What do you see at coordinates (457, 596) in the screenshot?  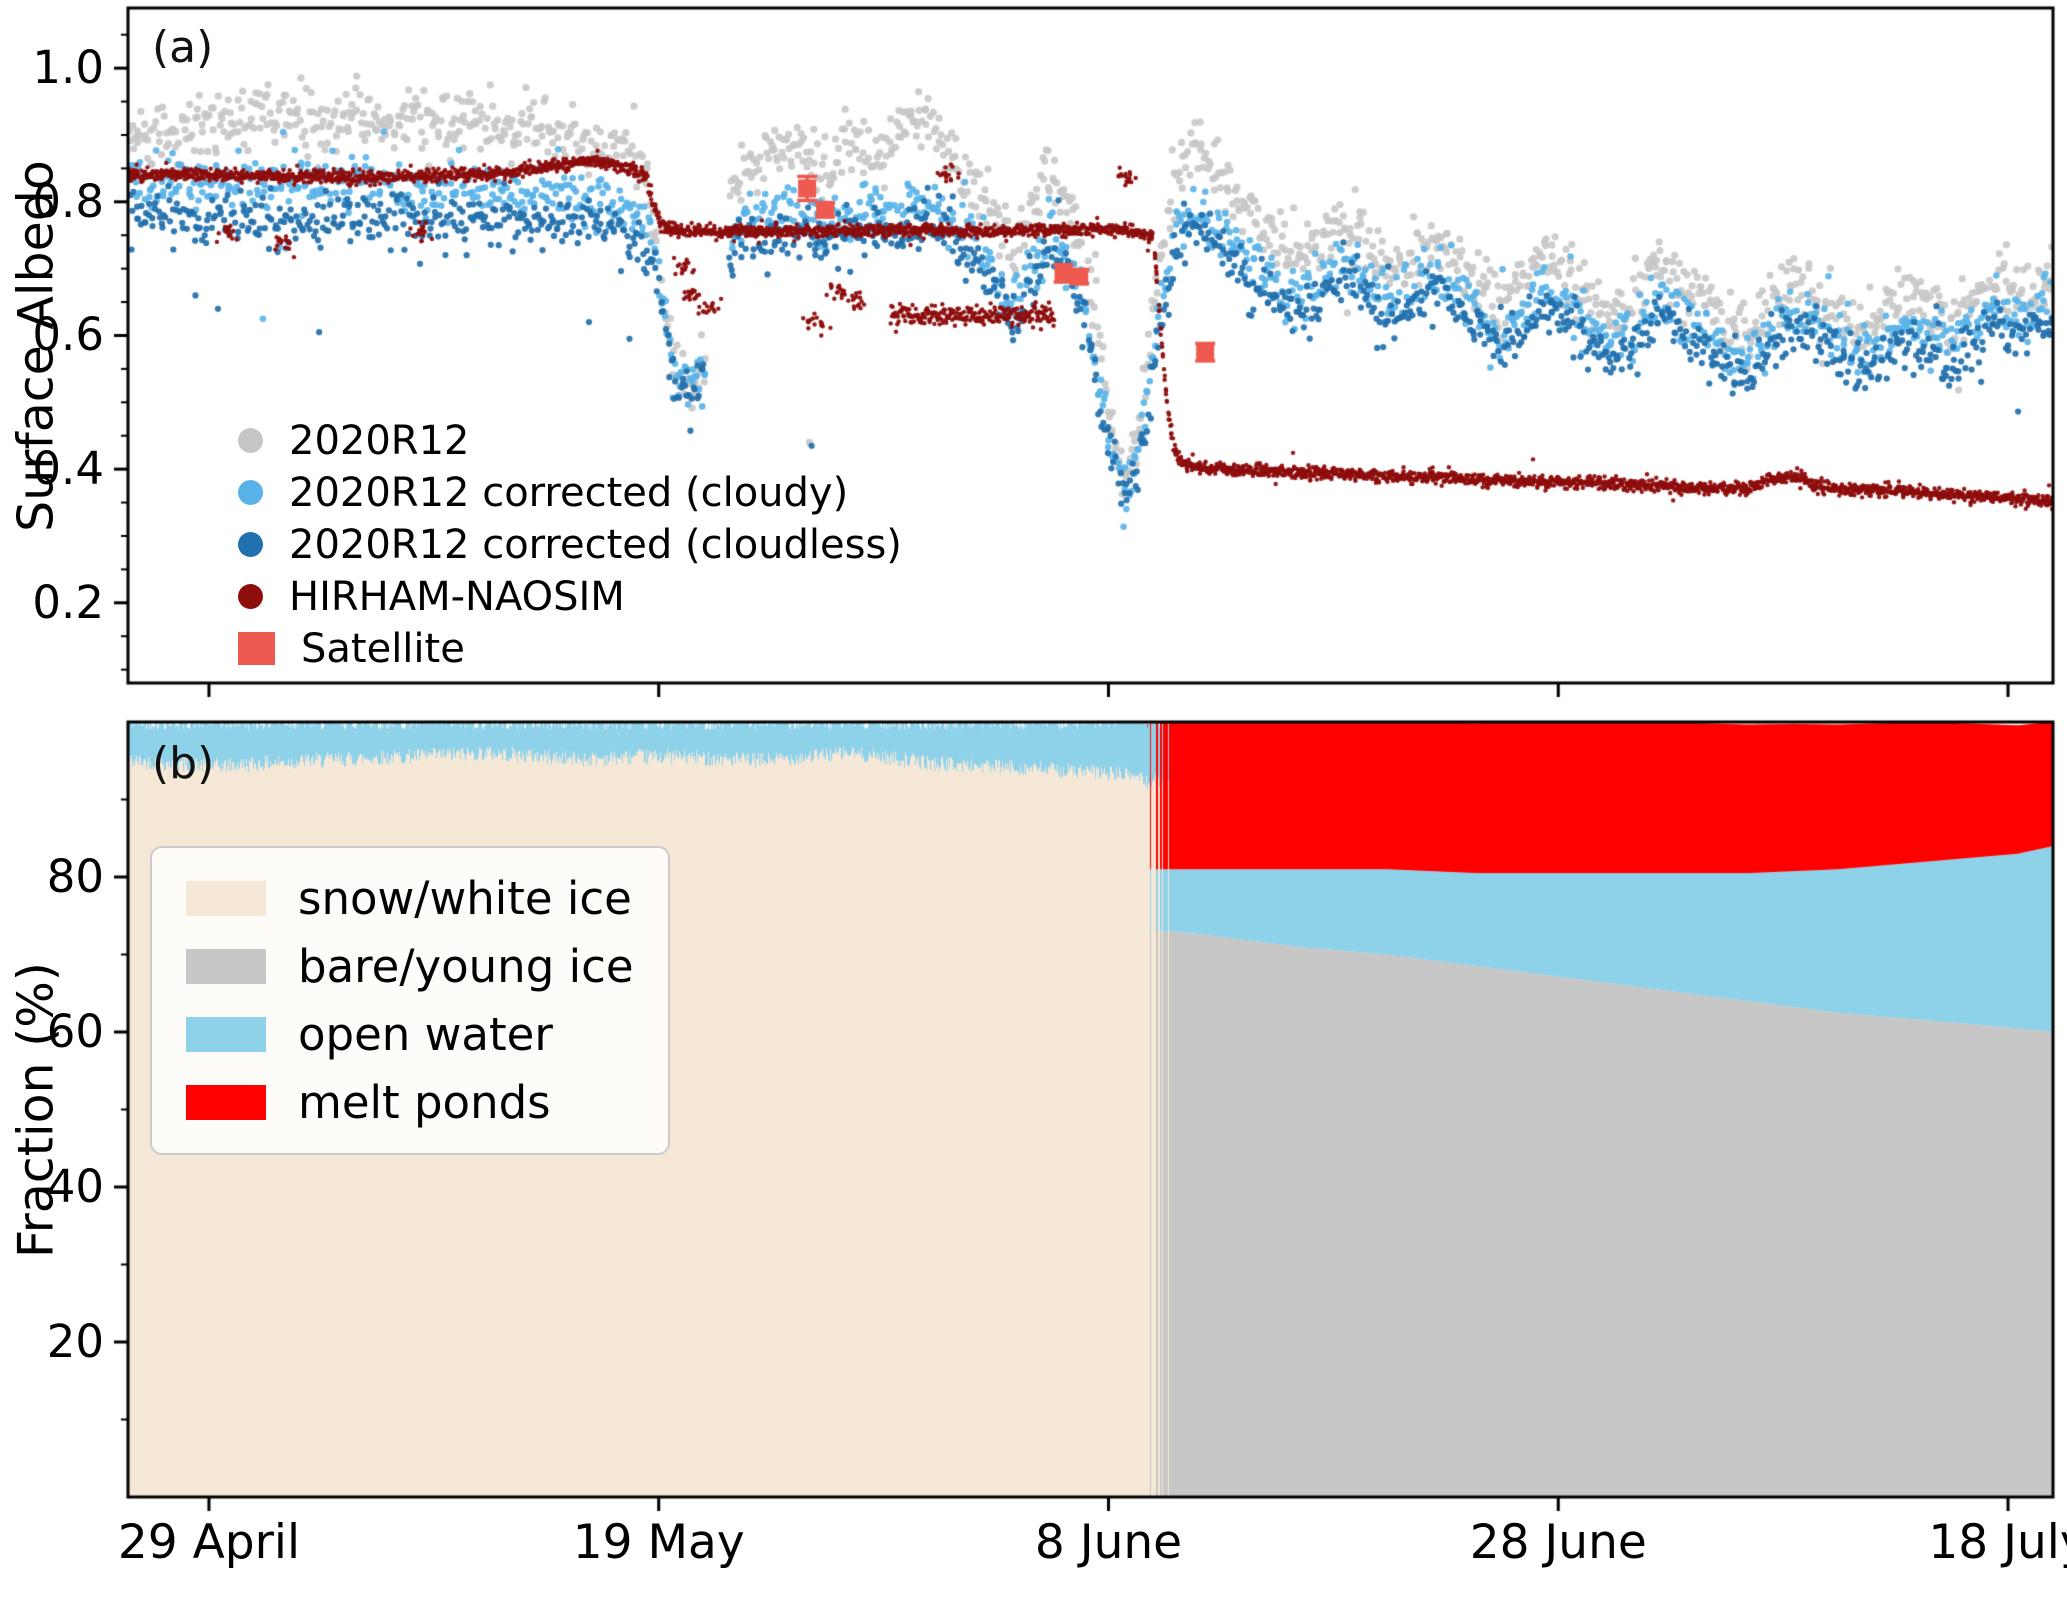 I see `legend-a-label-hirham-naosim: HIRHAM-NAOSIM` at bounding box center [457, 596].